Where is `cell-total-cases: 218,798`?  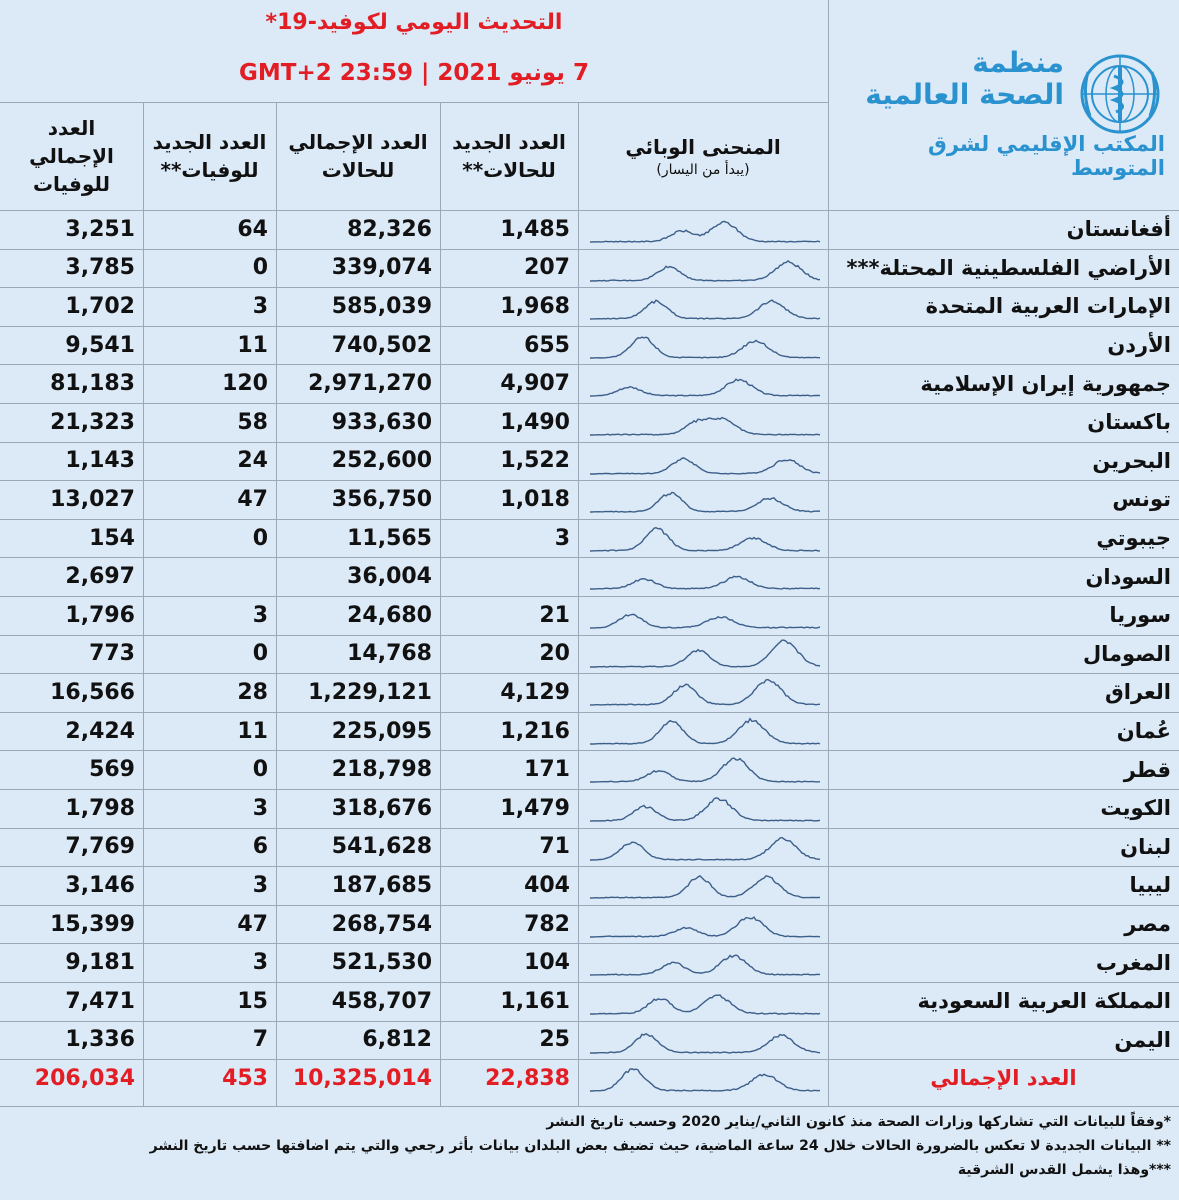
cell-total-cases: 218,798 is located at coordinates (381, 770).